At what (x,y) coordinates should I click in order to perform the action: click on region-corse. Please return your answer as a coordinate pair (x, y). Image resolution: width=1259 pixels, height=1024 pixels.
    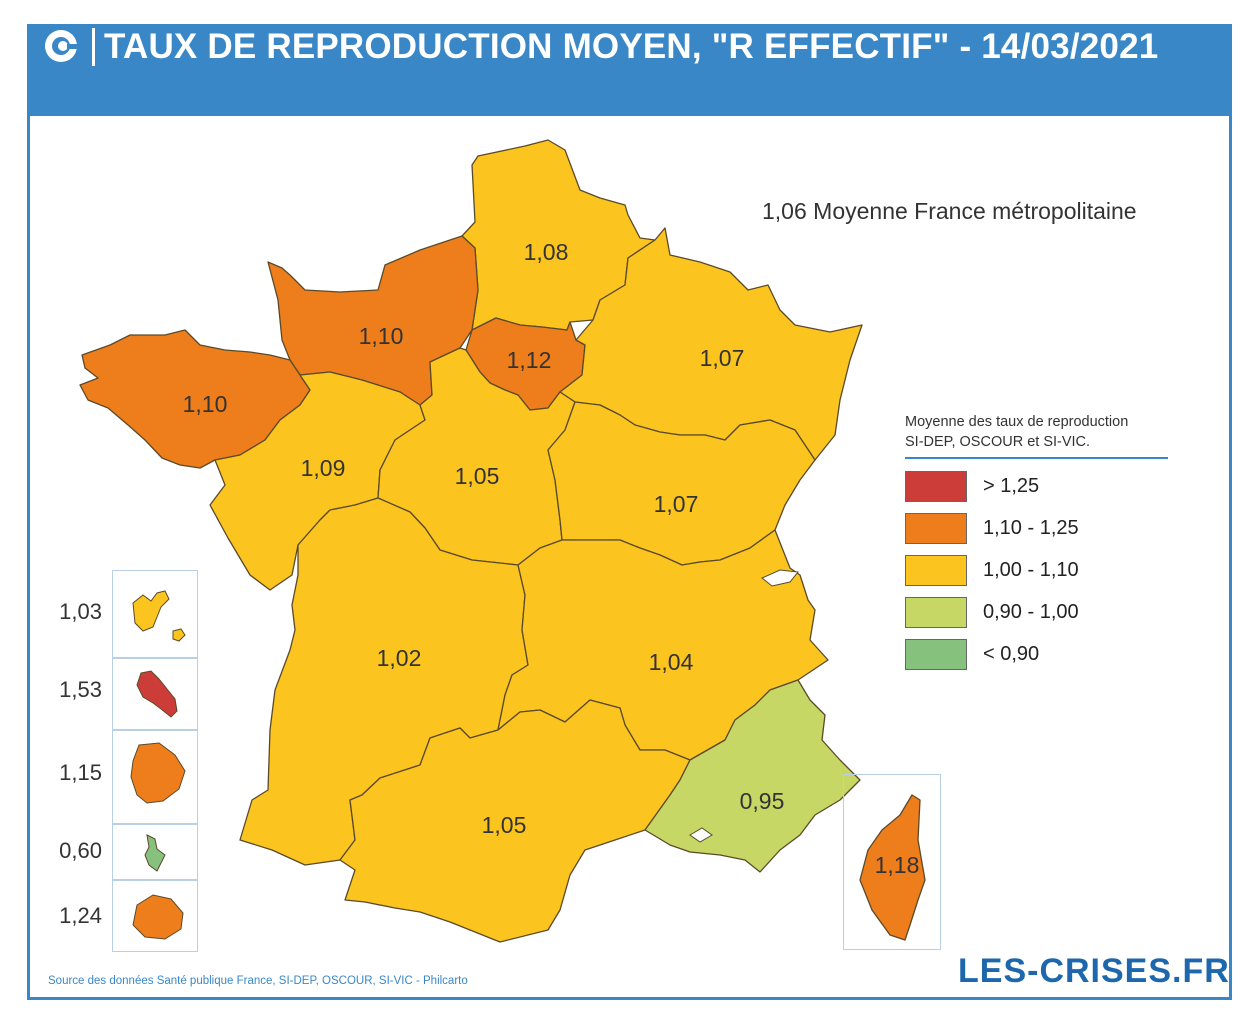
    Looking at the image, I should click on (892, 867).